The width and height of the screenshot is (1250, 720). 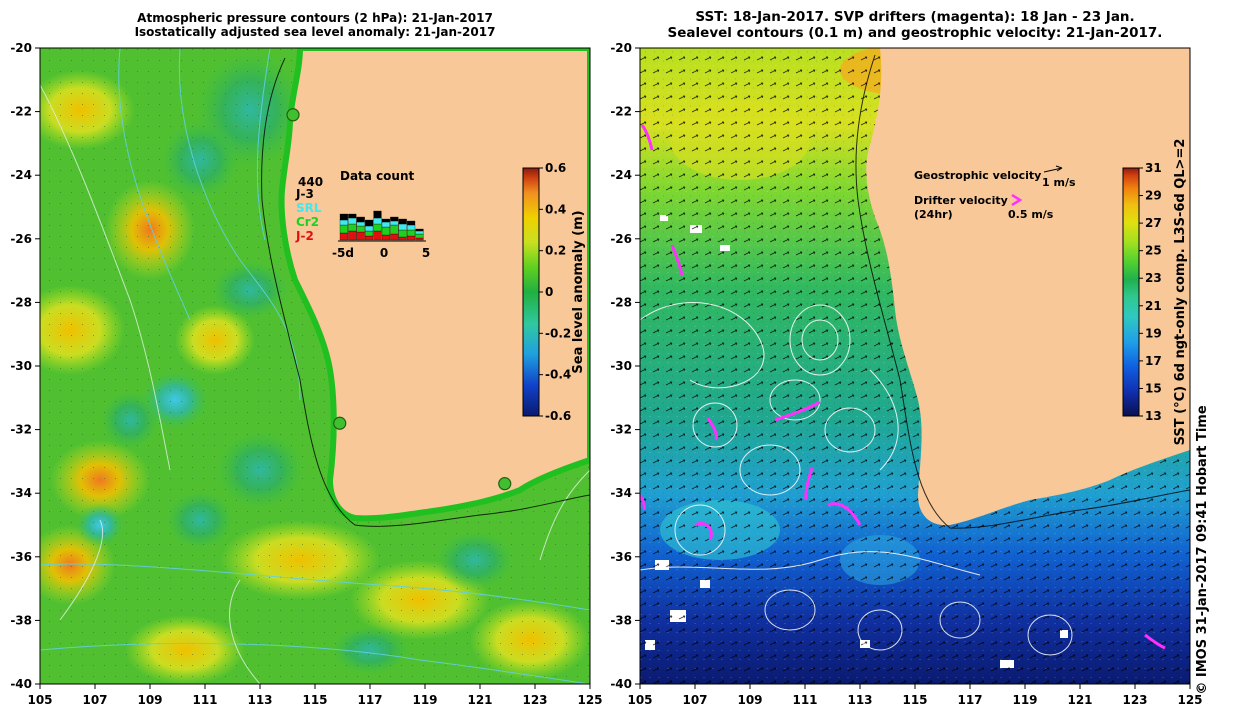 What do you see at coordinates (21, 620) in the screenshot?
I see `left-y-tick-label: -38` at bounding box center [21, 620].